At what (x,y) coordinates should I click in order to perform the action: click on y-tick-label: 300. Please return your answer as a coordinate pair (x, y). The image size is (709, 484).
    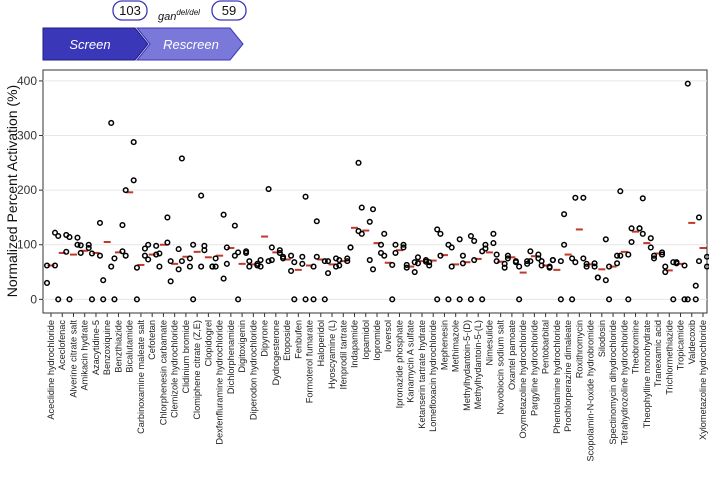
    Looking at the image, I should click on (27, 136).